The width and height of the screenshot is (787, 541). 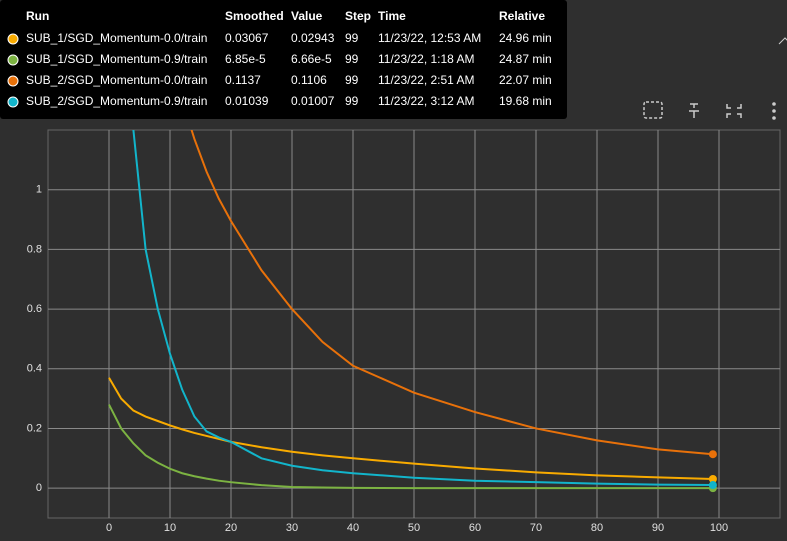 I want to click on tooltip-cell: 19.68 min, so click(x=525, y=101).